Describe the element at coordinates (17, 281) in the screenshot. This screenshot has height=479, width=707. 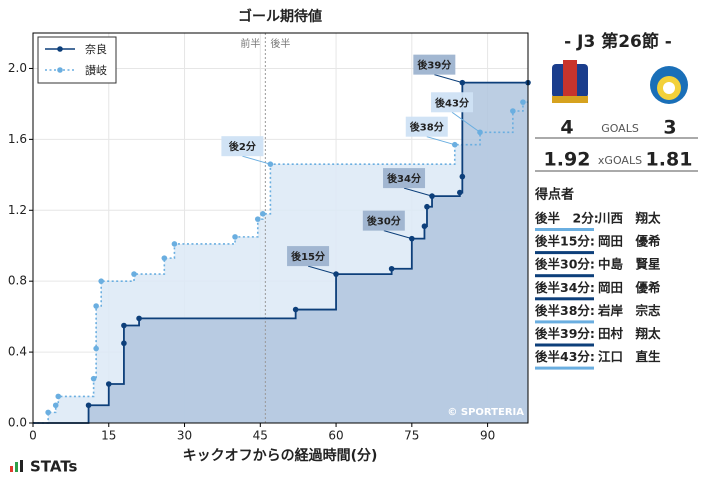
I see `y-tick-label: 0.8` at that location.